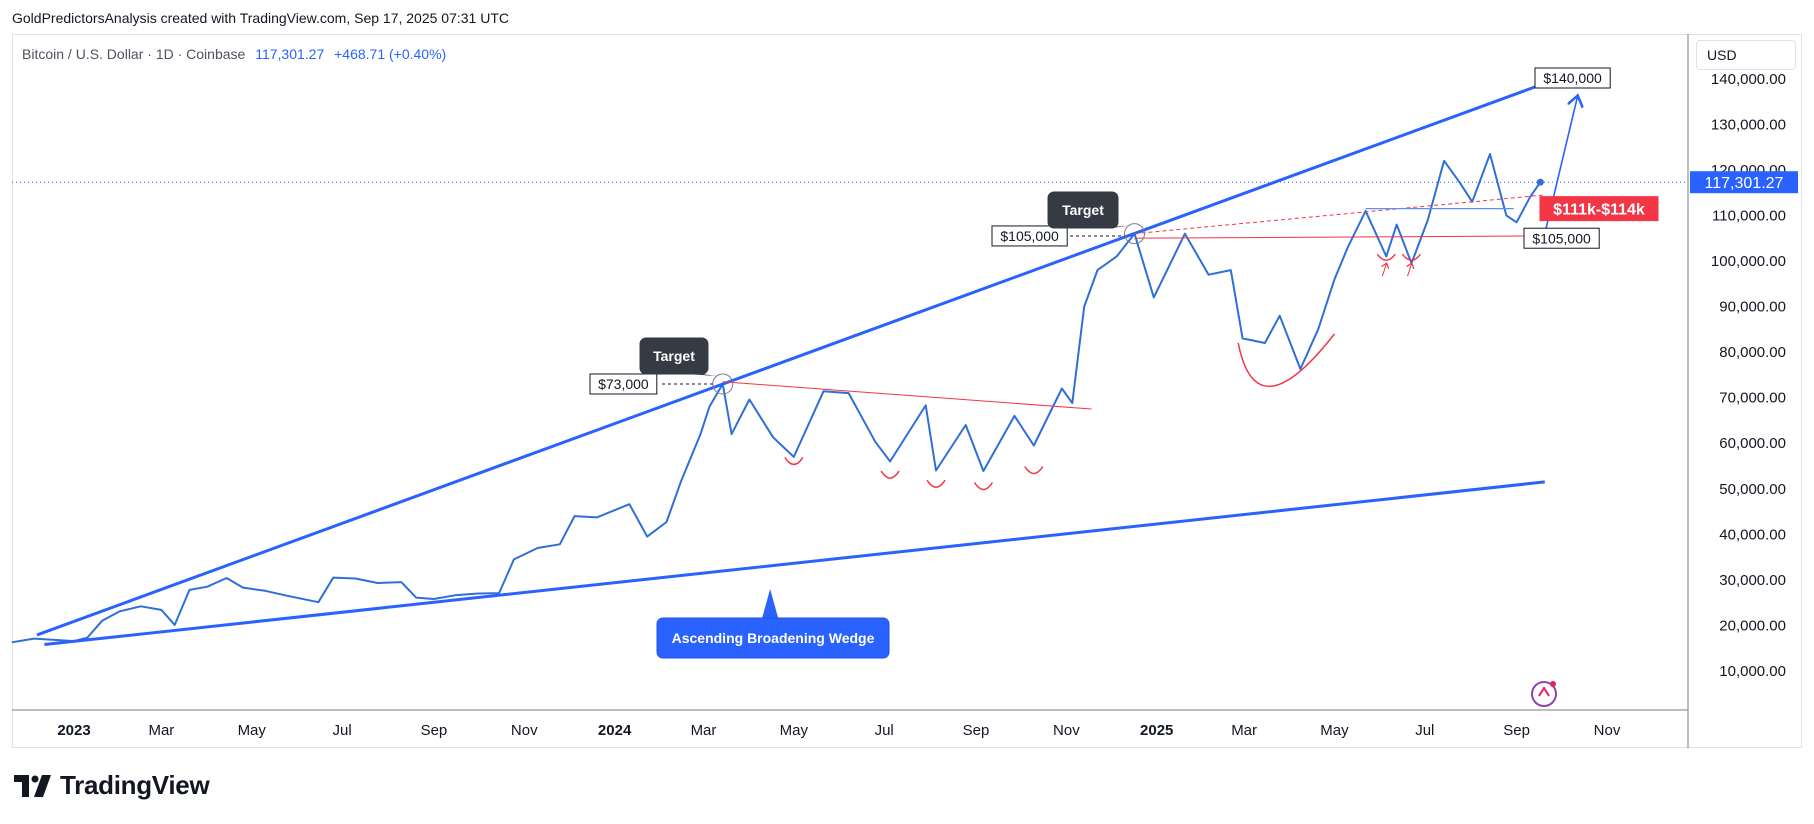  What do you see at coordinates (135, 785) in the screenshot?
I see `brand-name: TradingView` at bounding box center [135, 785].